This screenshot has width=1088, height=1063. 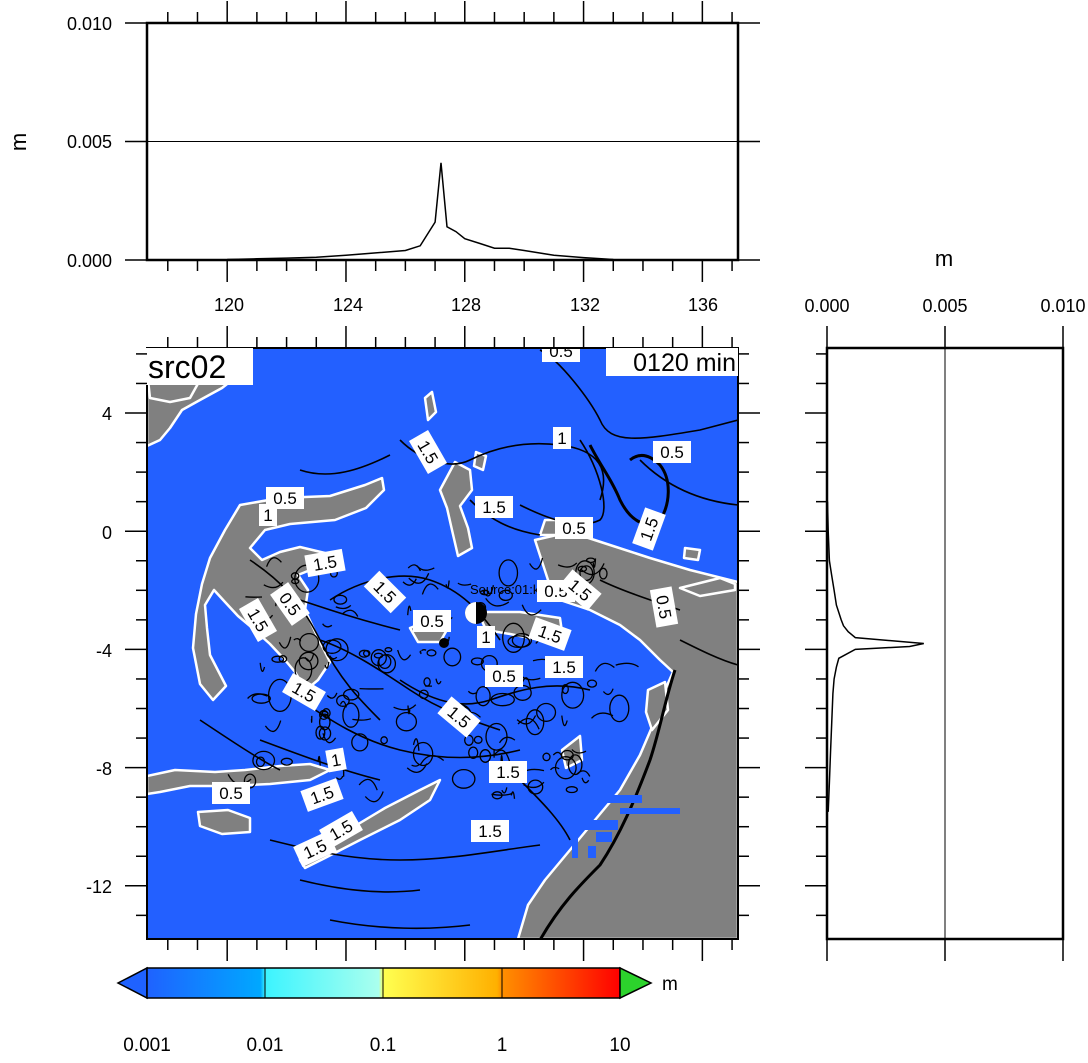 What do you see at coordinates (107, 414) in the screenshot?
I see `map-ytick-label: 4` at bounding box center [107, 414].